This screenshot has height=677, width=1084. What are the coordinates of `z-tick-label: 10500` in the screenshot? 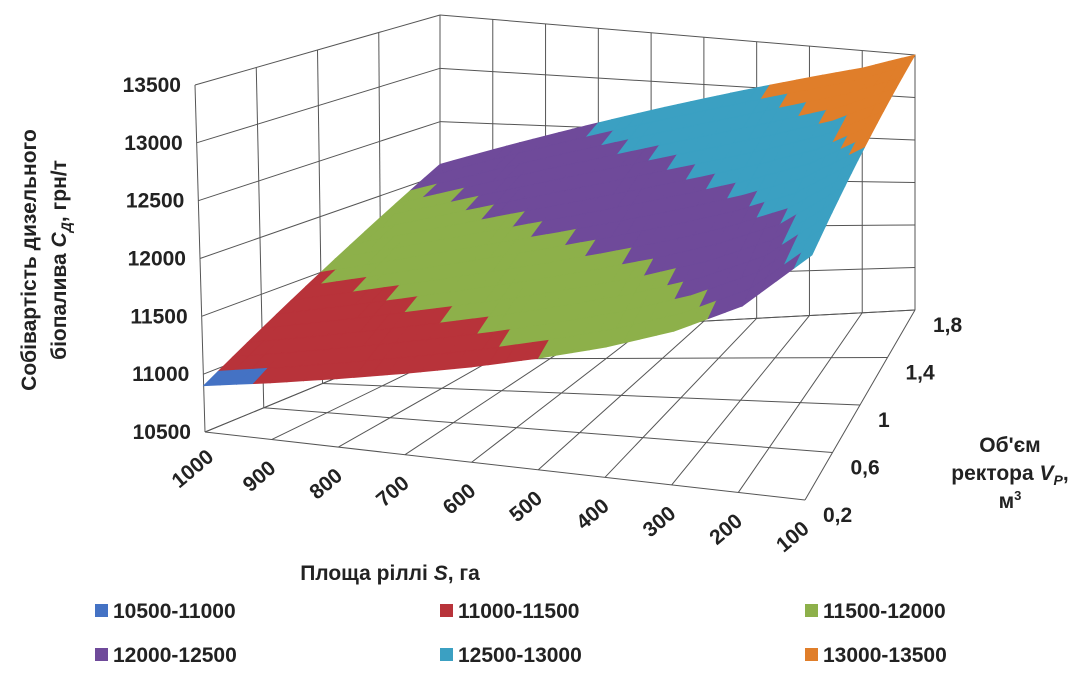 It's located at (162, 432).